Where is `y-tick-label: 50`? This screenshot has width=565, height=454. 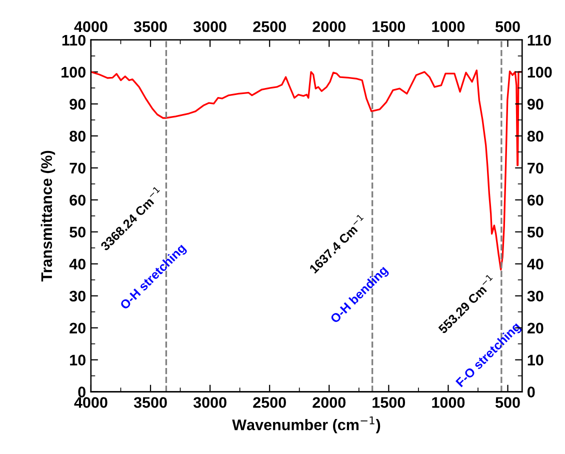
y-tick-label: 50 is located at coordinates (78, 232).